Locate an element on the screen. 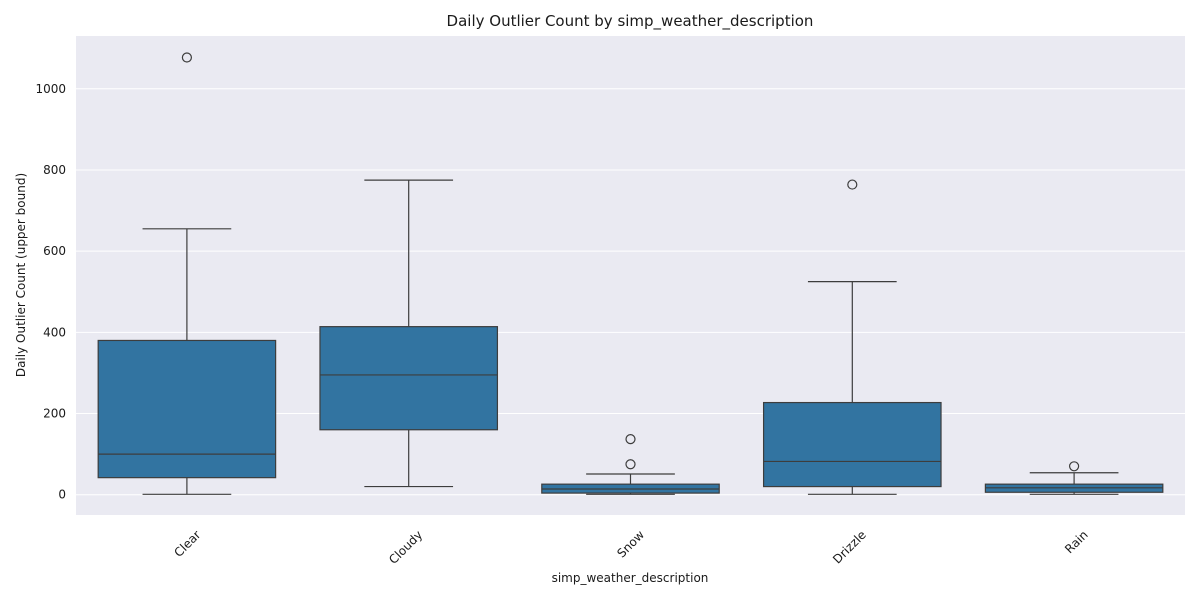  box-group-drizzle is located at coordinates (852, 337).